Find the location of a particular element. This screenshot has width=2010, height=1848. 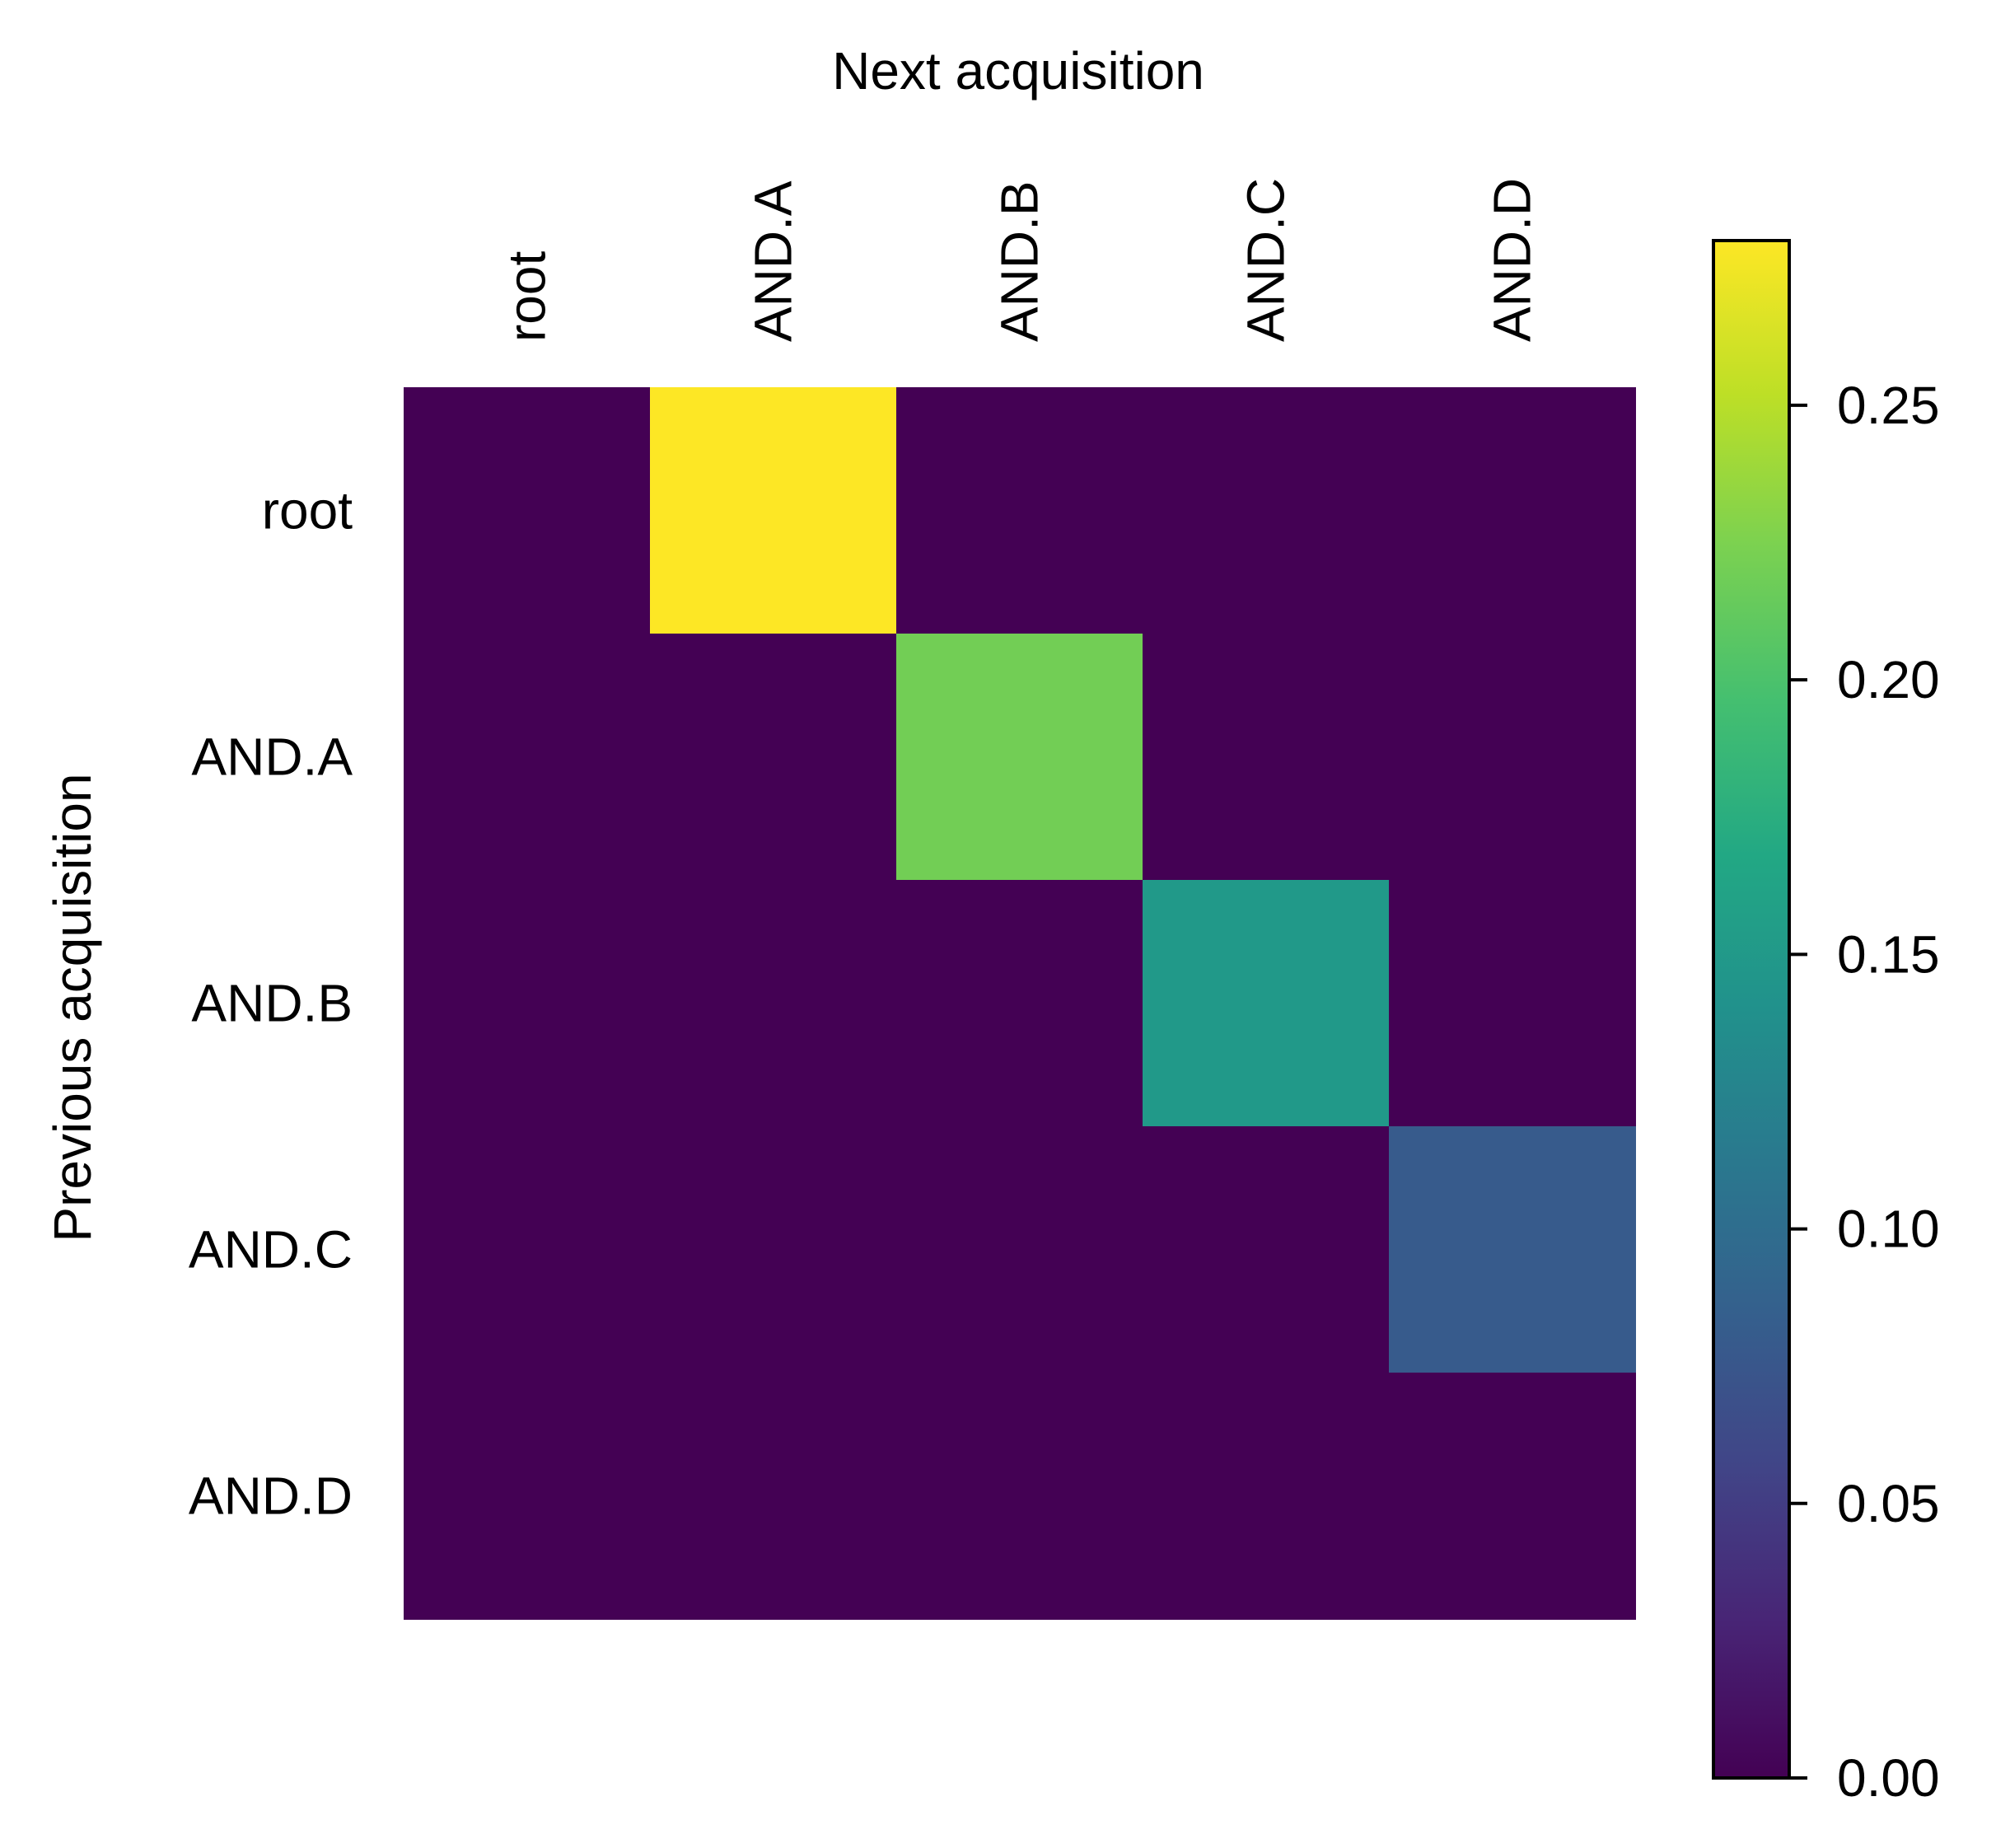

colorbar-tick-label: 0.10 is located at coordinates (1888, 1230).